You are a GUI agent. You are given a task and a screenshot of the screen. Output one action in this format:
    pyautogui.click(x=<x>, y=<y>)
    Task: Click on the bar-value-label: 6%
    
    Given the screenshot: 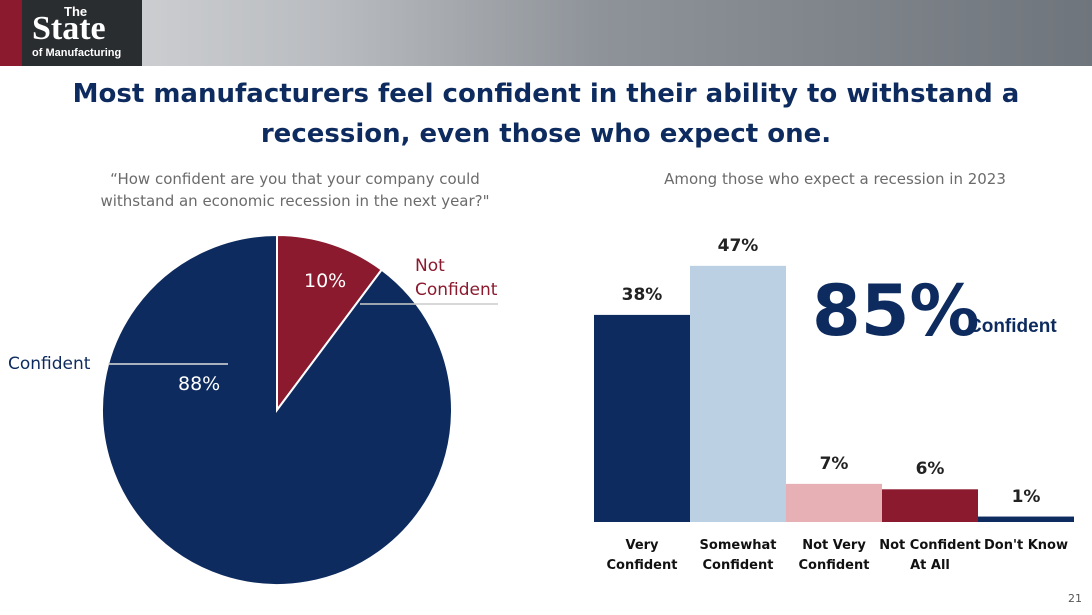 What is the action you would take?
    pyautogui.click(x=930, y=469)
    